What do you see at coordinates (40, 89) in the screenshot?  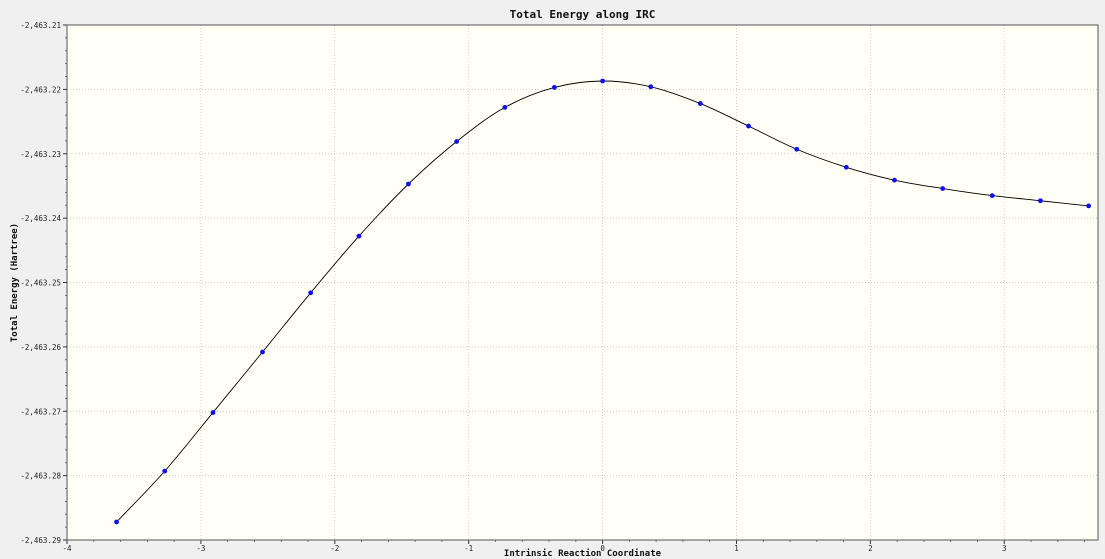 I see `y-tick-label: -2,463.22` at bounding box center [40, 89].